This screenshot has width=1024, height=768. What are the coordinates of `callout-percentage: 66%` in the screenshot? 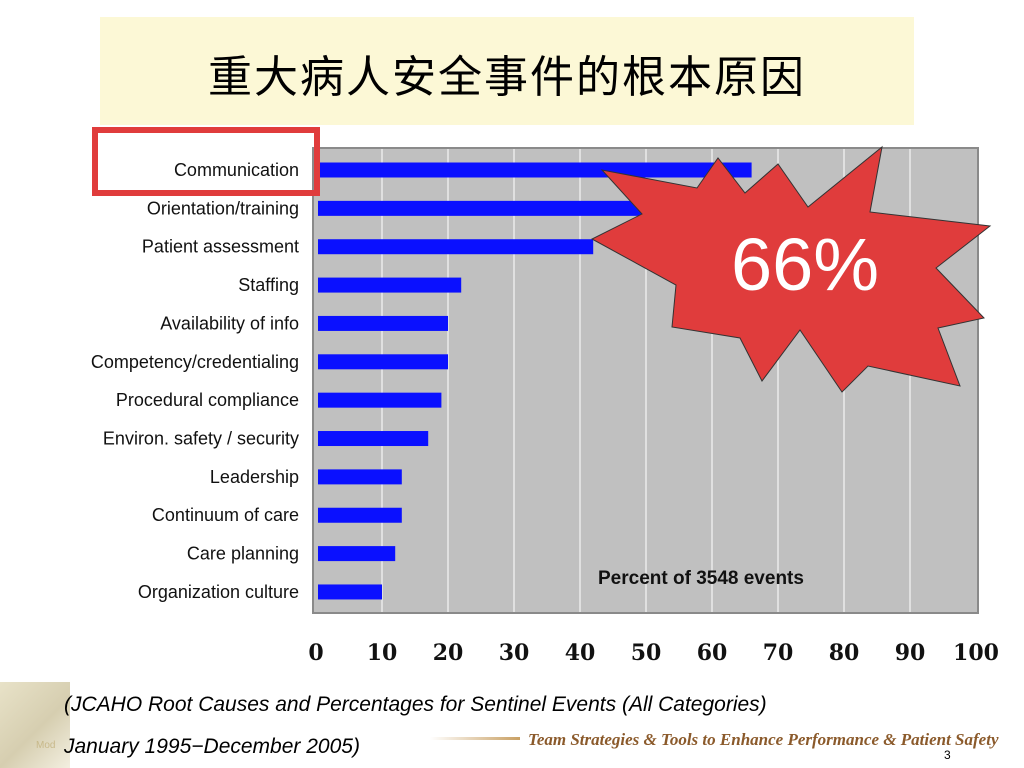 It's located at (805, 264).